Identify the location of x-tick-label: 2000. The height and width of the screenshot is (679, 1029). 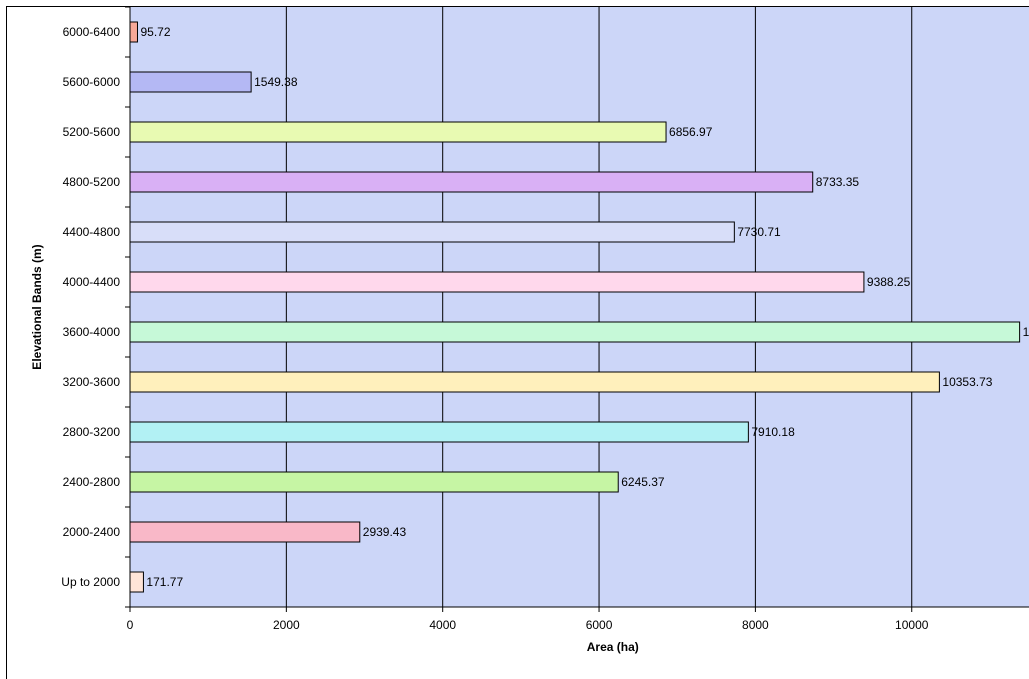
(286, 625).